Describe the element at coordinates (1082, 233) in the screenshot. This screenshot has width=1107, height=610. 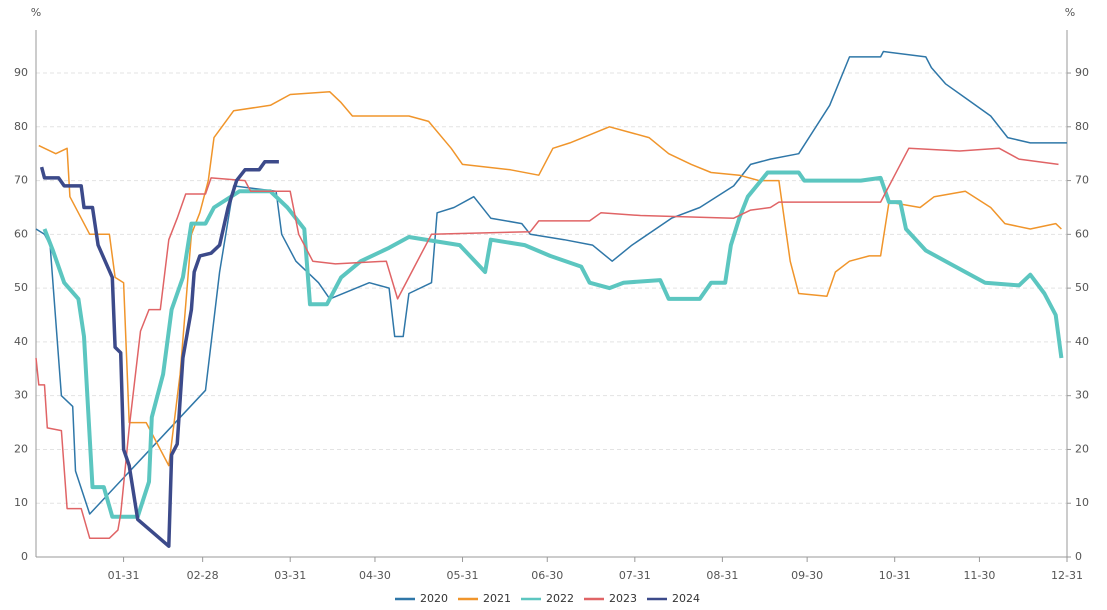
I see `y2-tick-label: 60` at that location.